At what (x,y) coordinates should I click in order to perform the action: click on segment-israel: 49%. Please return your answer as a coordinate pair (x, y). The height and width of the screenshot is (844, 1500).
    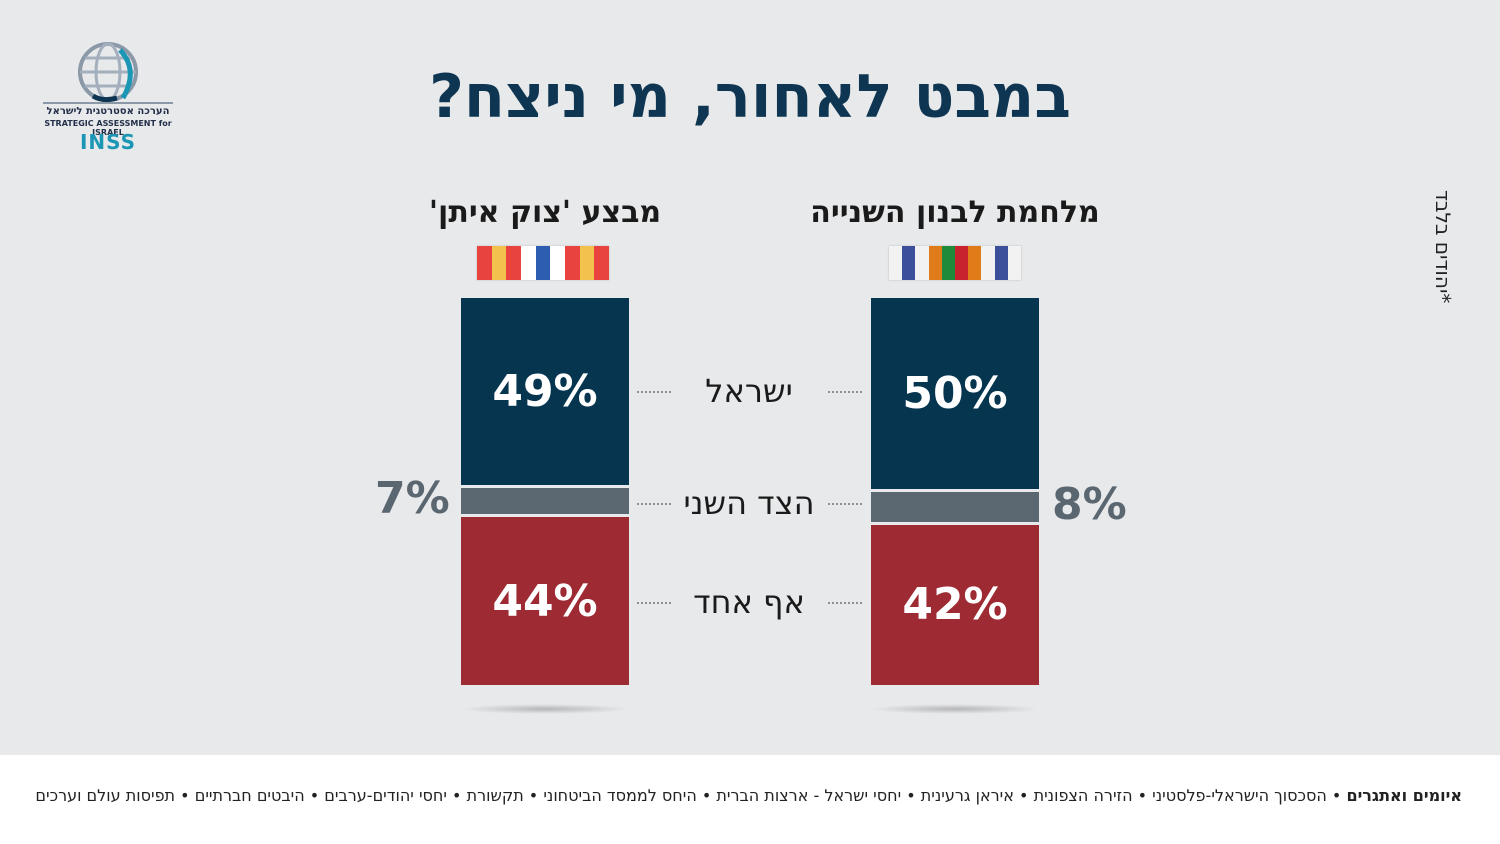
    Looking at the image, I should click on (545, 391).